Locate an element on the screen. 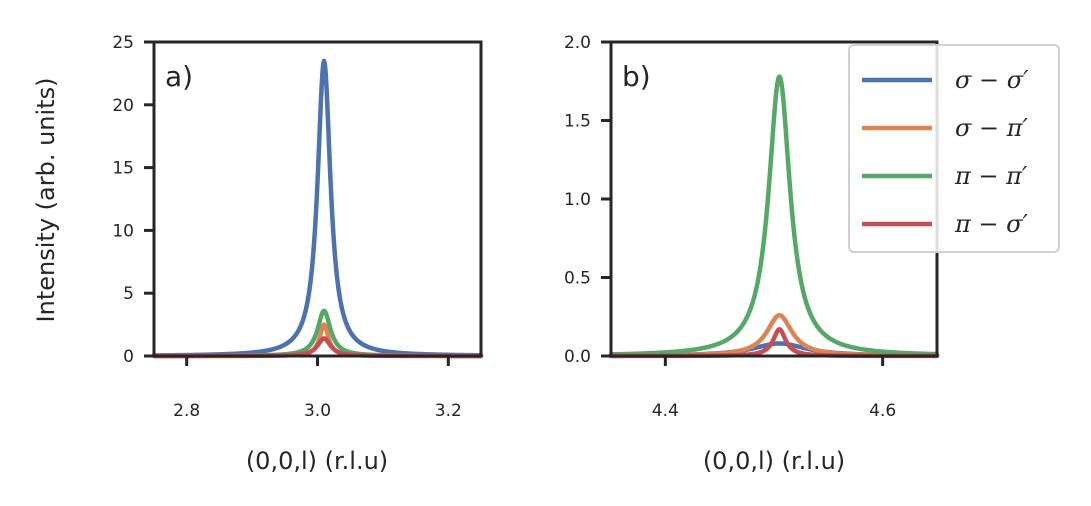 The height and width of the screenshot is (506, 1091). panel-a-y-tick-label: 25 is located at coordinates (123, 43).